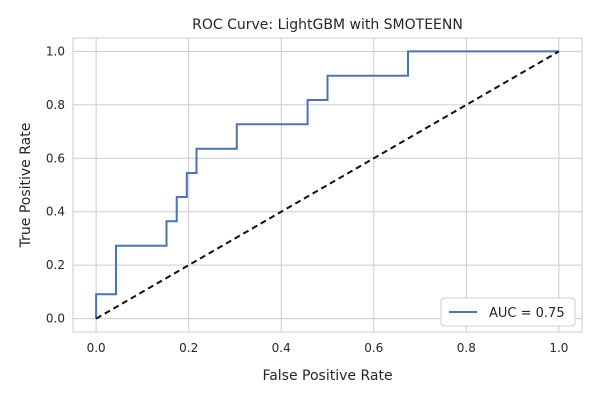  I want to click on y-tick-label: 0.8, so click(55, 105).